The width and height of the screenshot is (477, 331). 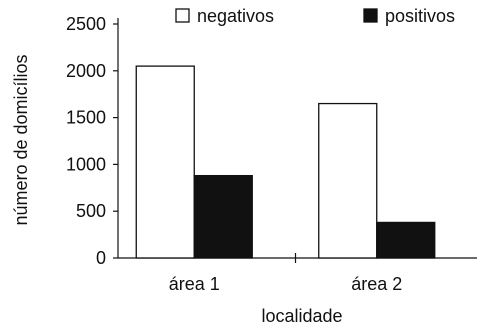 I want to click on y-tick-label: 2500, so click(x=86, y=24).